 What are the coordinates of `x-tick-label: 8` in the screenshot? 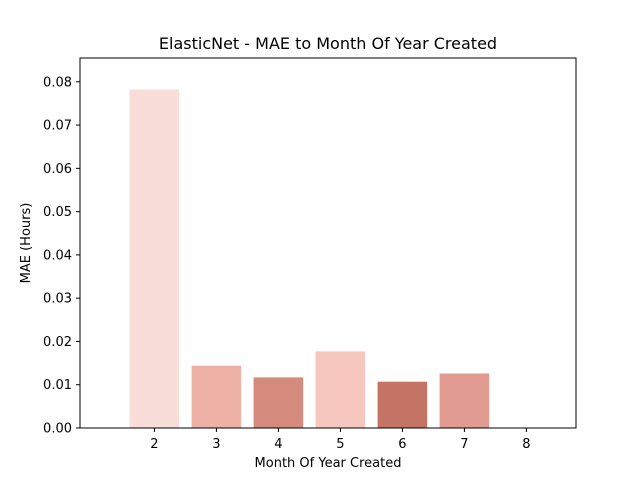 It's located at (526, 444).